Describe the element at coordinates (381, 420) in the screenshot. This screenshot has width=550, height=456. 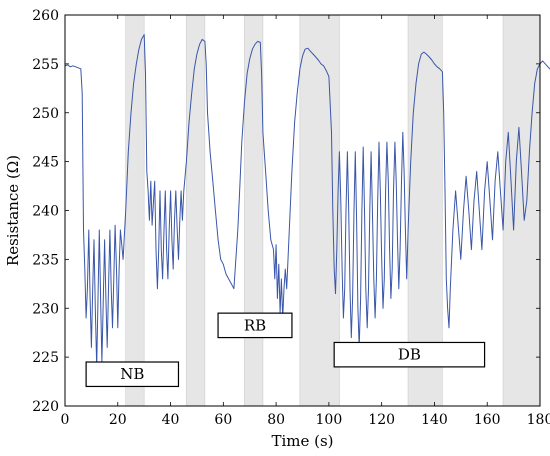
I see `x-tick-label: 120` at that location.